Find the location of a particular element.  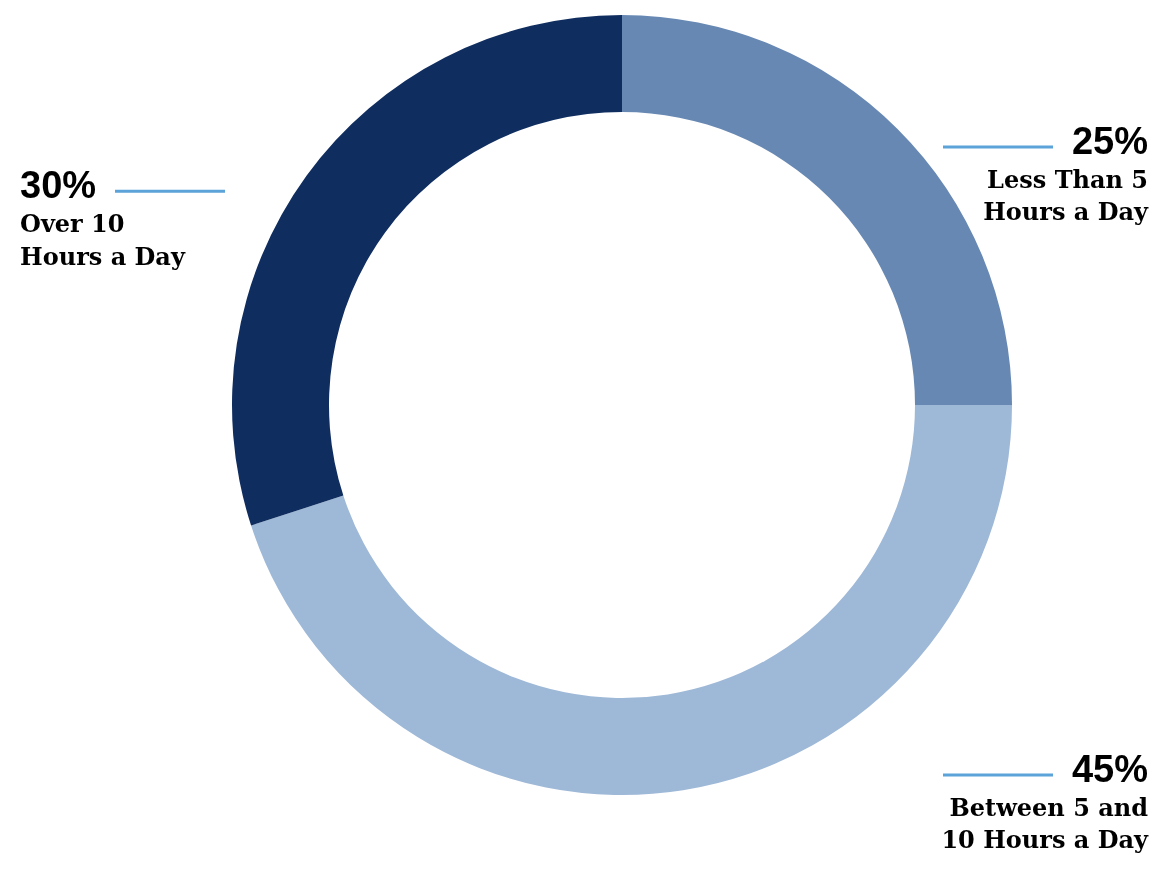

data-label: 25% is located at coordinates (1109, 141).